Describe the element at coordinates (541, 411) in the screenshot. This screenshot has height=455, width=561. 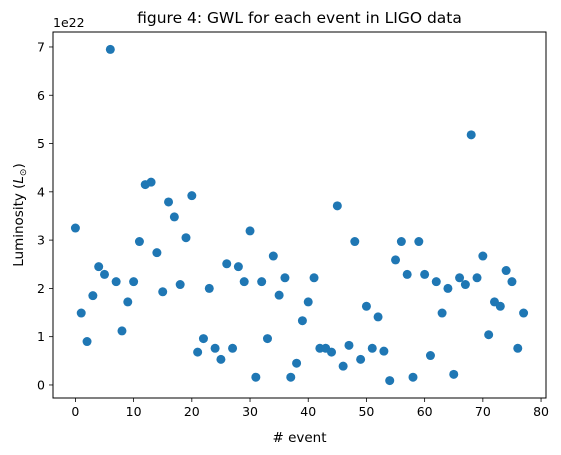
I see `x-tick-label: 80` at that location.